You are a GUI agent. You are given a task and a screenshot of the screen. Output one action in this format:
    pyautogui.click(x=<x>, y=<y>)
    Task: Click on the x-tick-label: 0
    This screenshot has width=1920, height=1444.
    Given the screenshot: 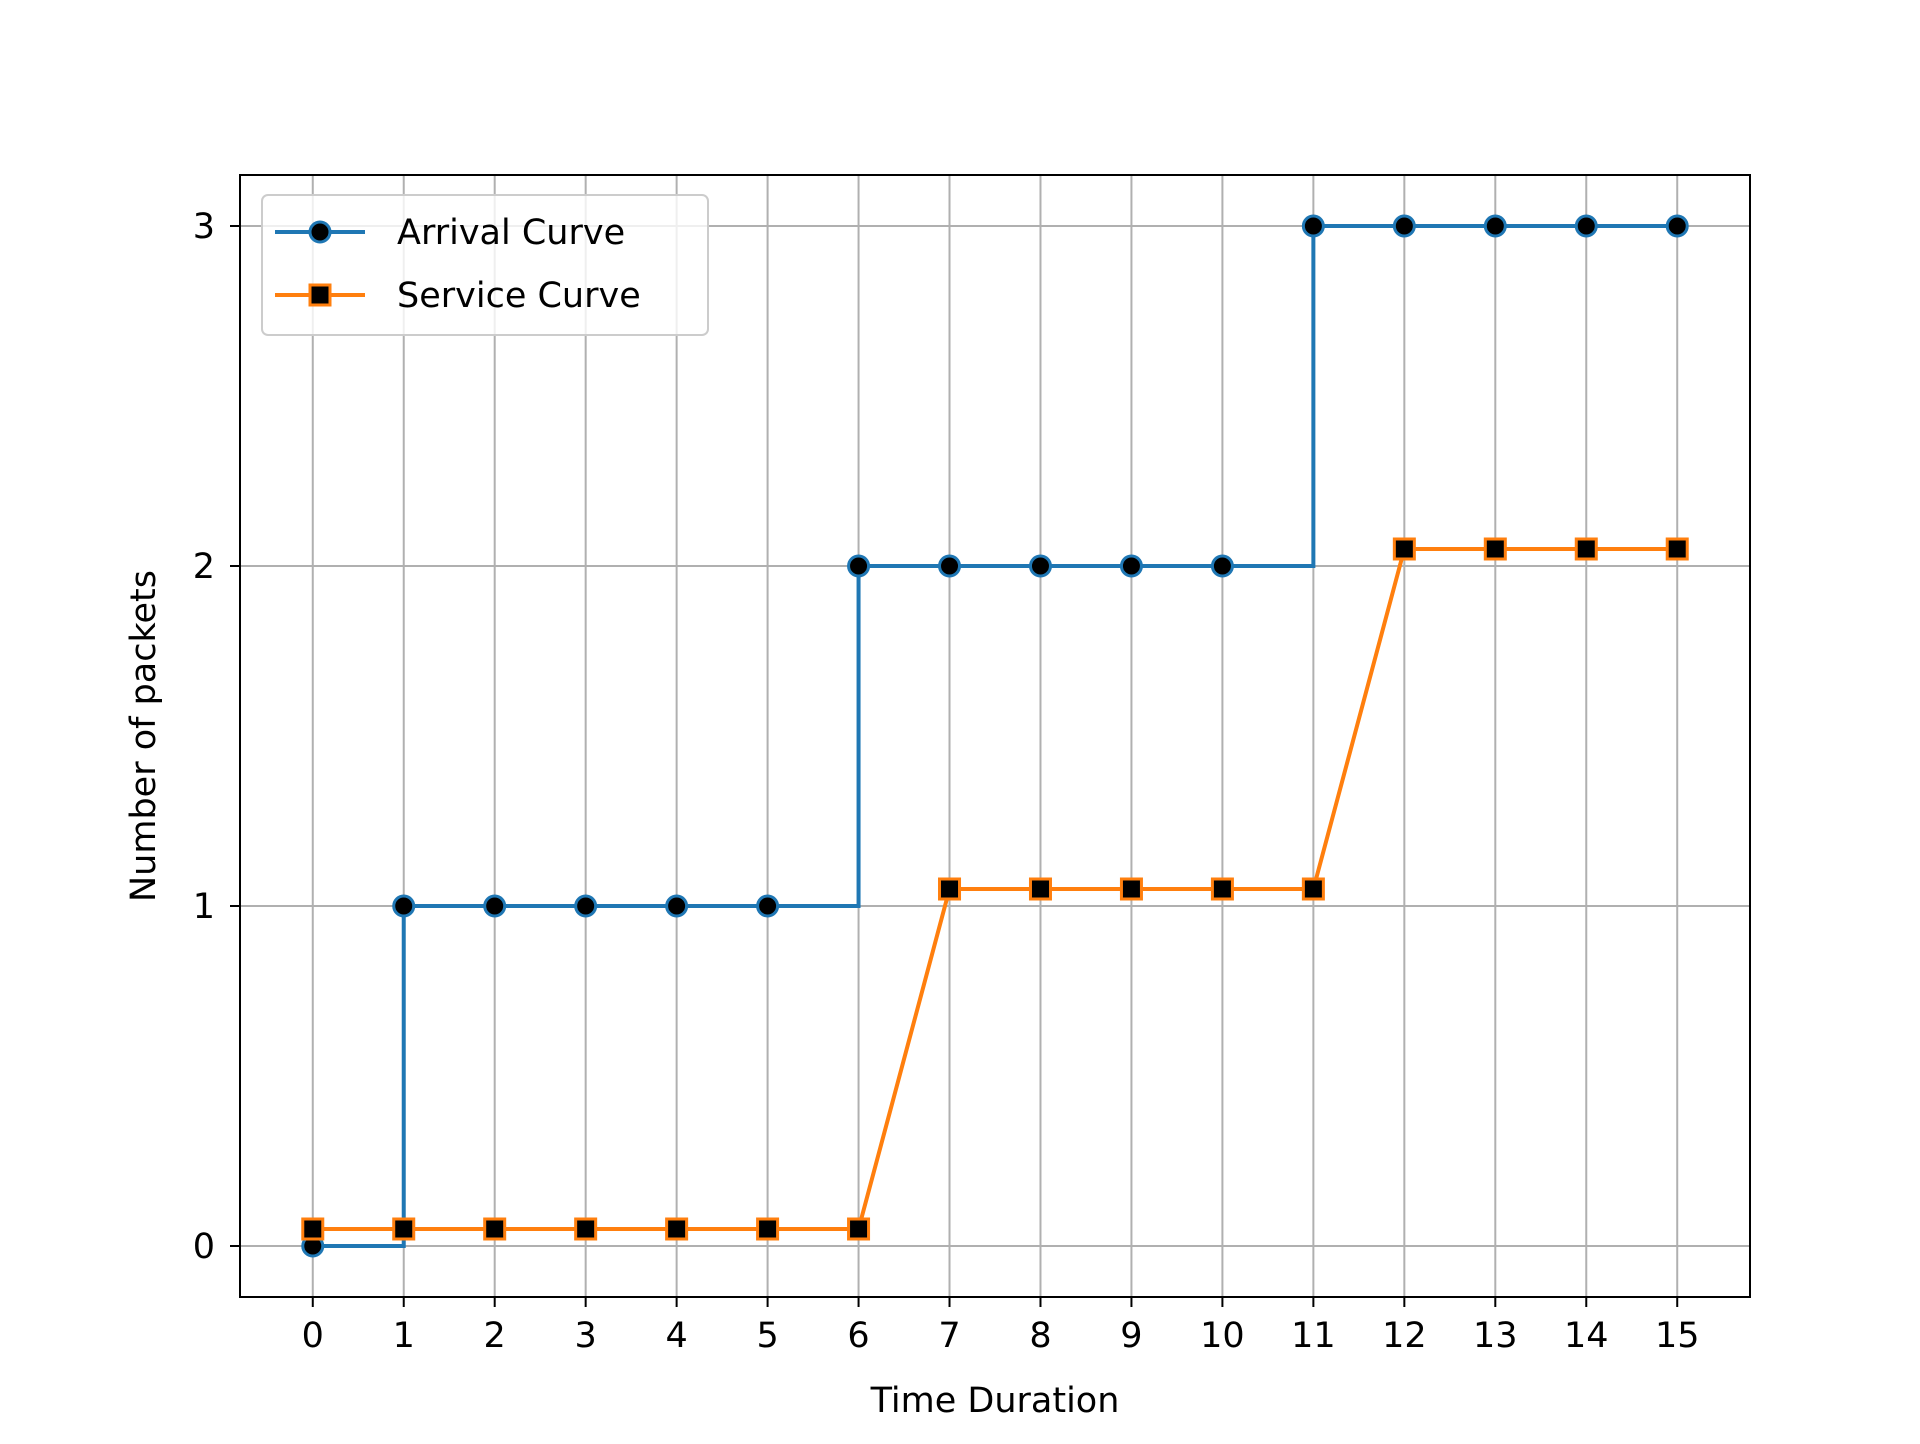 What is the action you would take?
    pyautogui.click(x=313, y=1336)
    